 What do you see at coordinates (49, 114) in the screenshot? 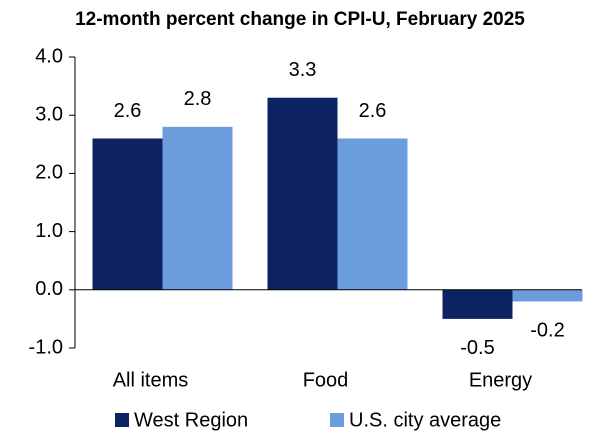
I see `y-tick-label: 3.0` at bounding box center [49, 114].